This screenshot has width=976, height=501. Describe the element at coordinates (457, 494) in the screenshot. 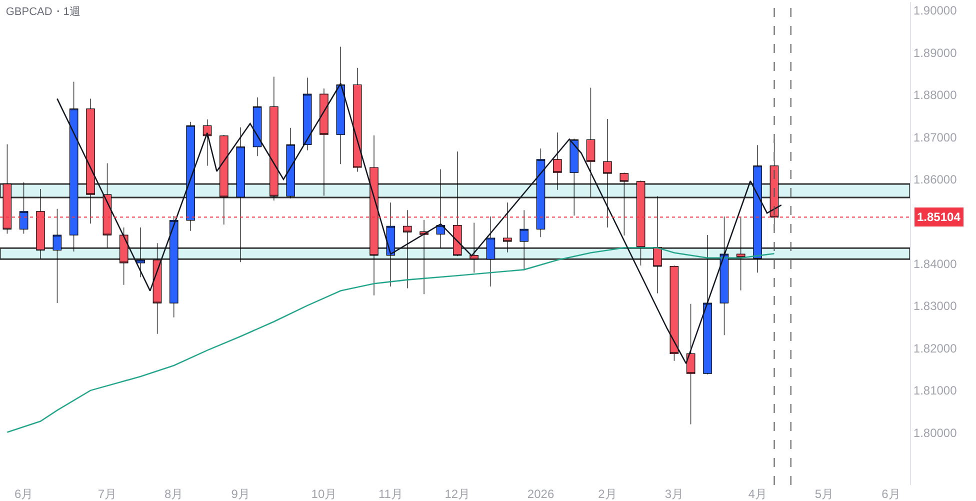

I see `x-tick-label: 12月` at that location.